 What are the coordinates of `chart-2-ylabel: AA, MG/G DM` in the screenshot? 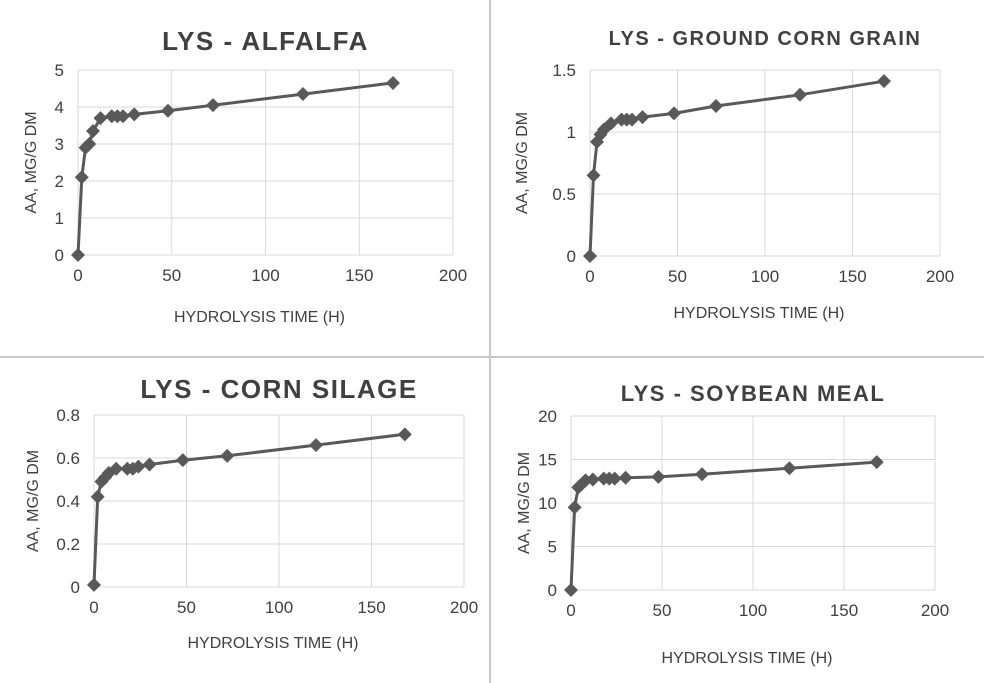 It's located at (33, 501).